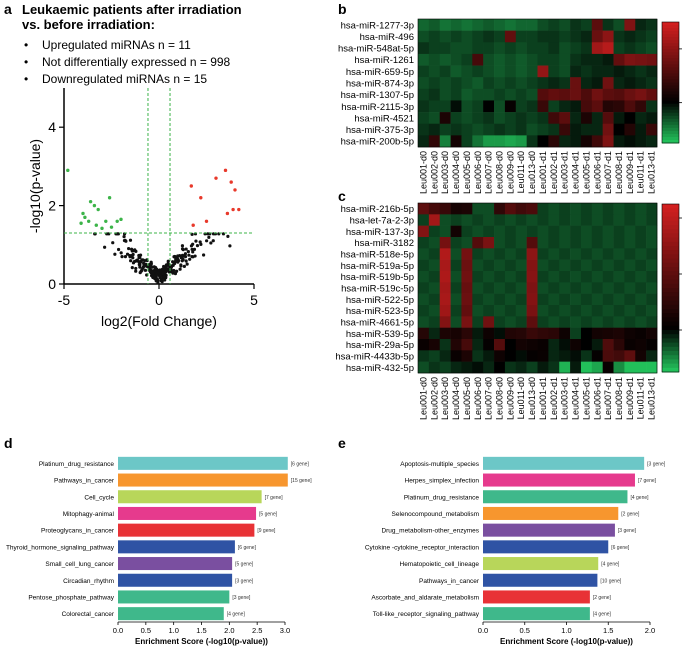 The width and height of the screenshot is (685, 652). Describe the element at coordinates (88, 24) in the screenshot. I see `panel-a-title-line2: vs. before irradiation:` at that location.